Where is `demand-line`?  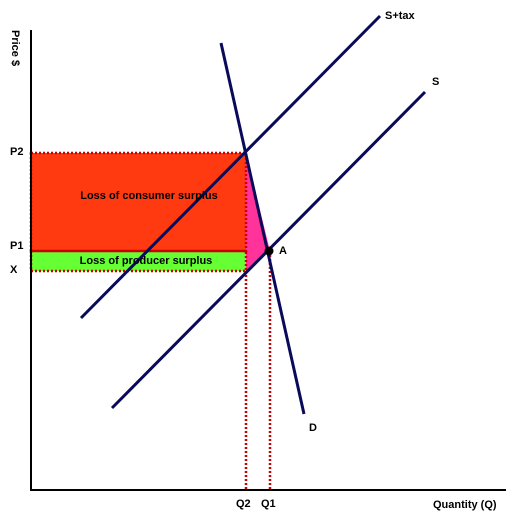
demand-line is located at coordinates (262, 228).